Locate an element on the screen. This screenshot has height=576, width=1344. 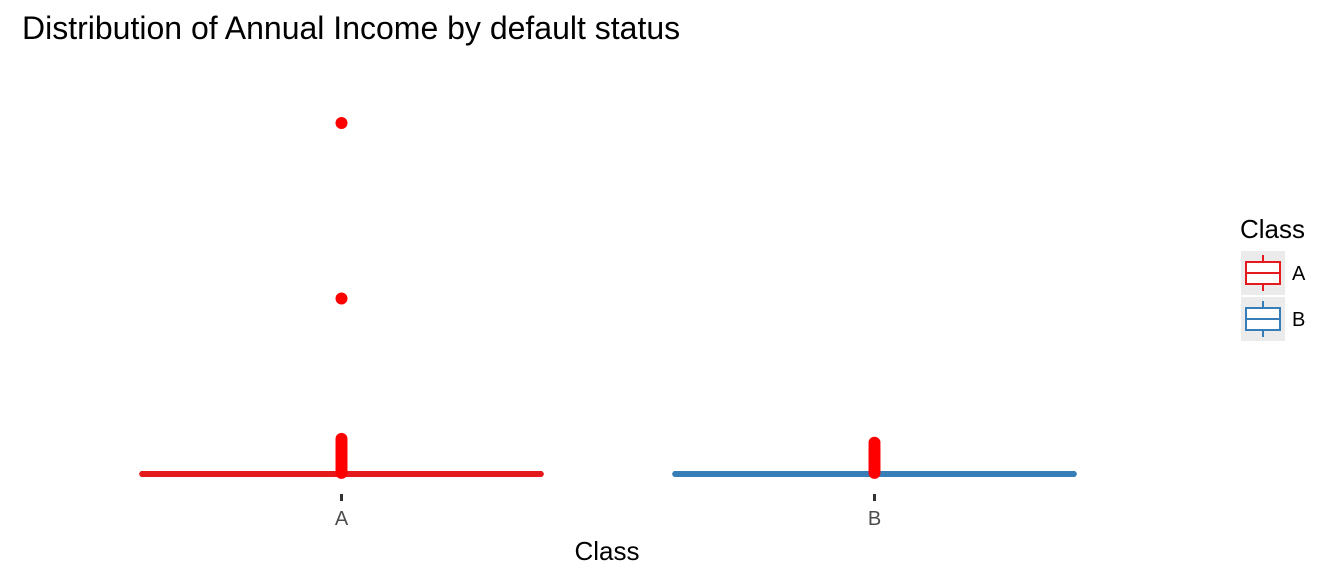
legend-title: Class is located at coordinates (1272, 229).